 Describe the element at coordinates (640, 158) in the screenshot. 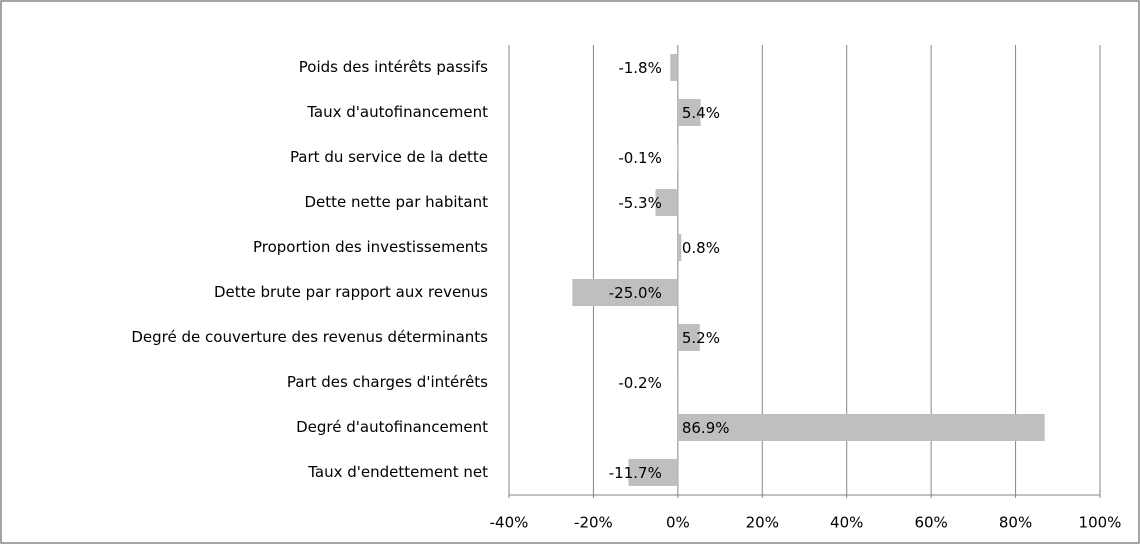

I see `data-label: -0.1%` at that location.